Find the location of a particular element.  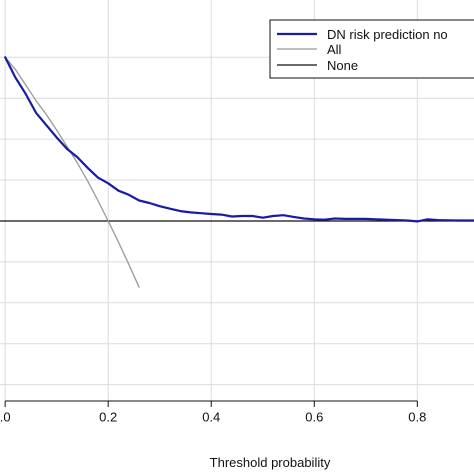

x-axis-title: Threshold probability is located at coordinates (270, 462).